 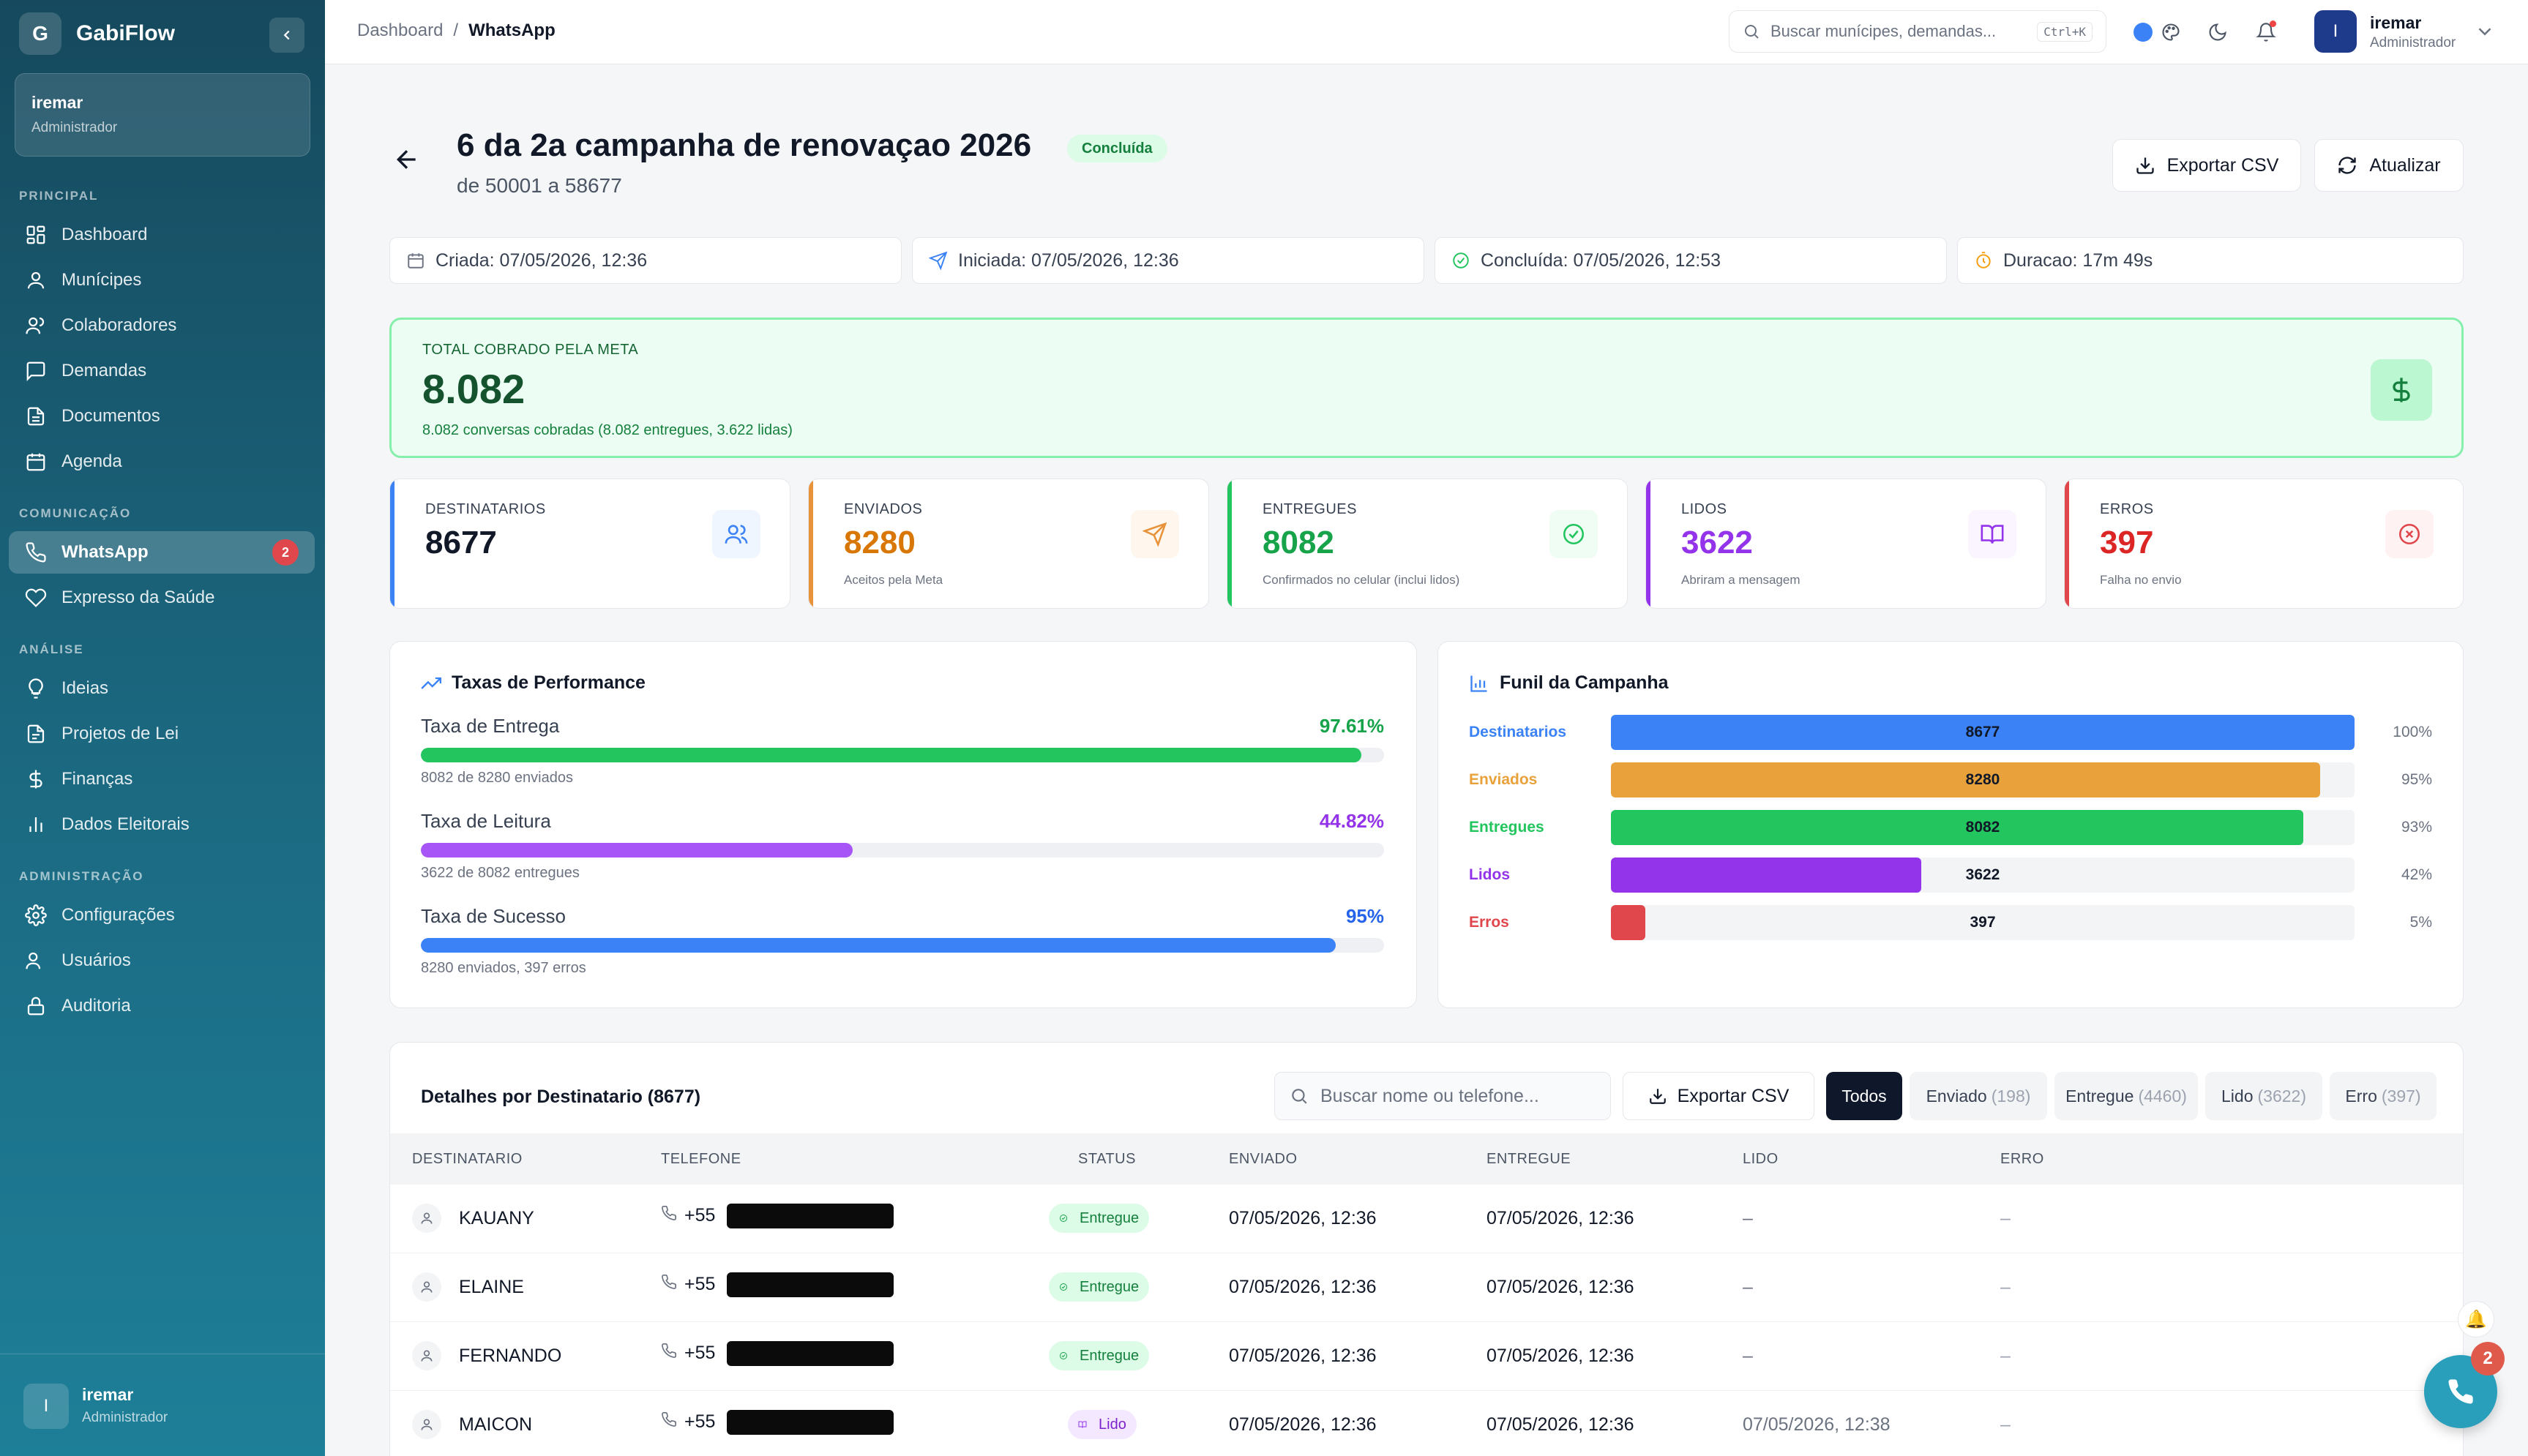 I want to click on book-open-icon, so click(x=1085, y=1424).